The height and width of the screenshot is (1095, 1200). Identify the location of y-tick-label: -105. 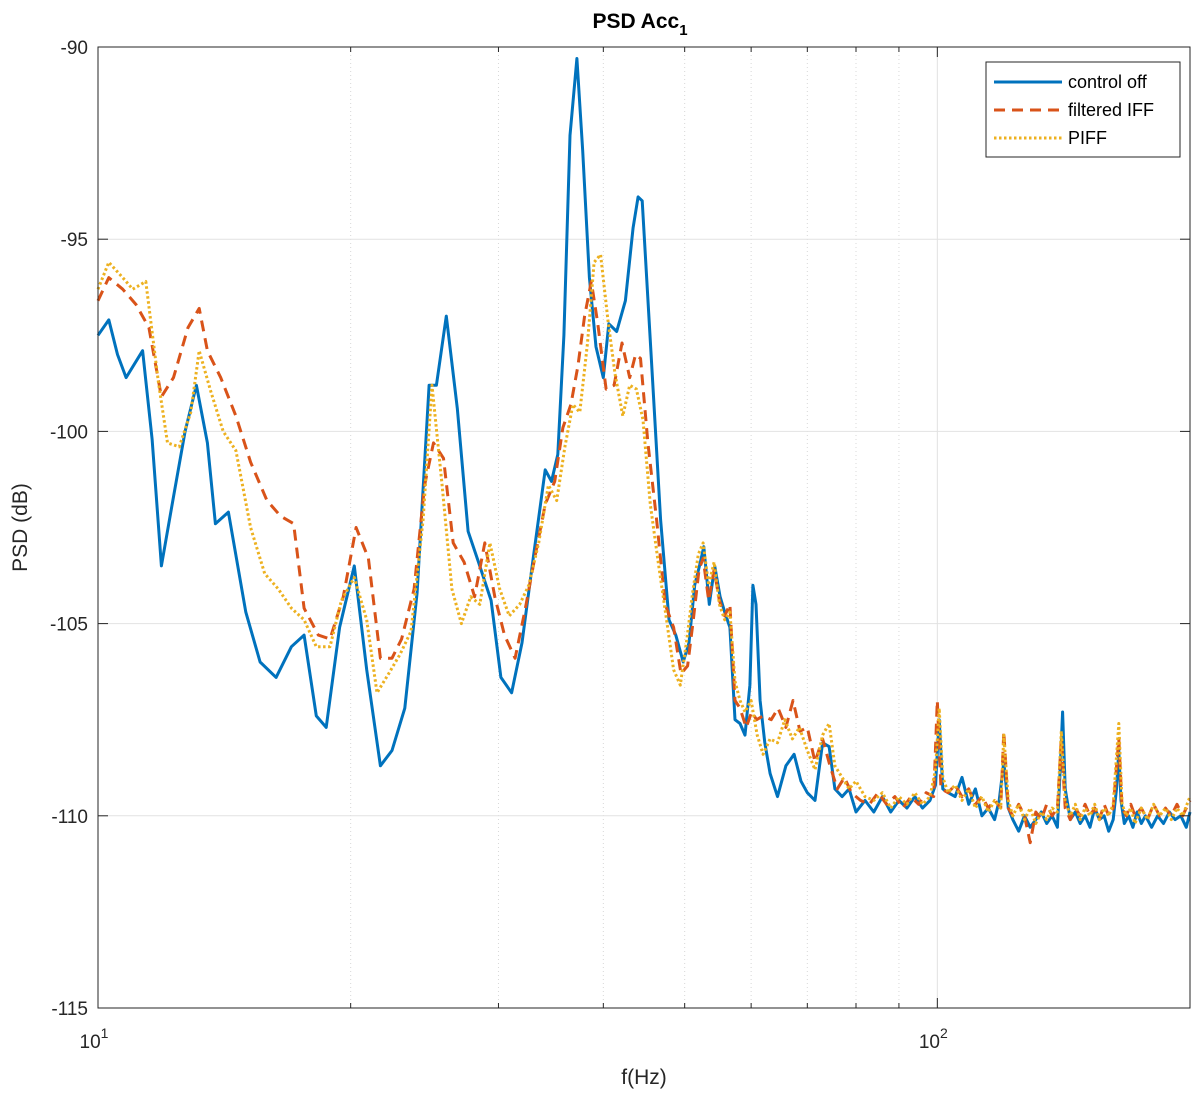
(69, 625).